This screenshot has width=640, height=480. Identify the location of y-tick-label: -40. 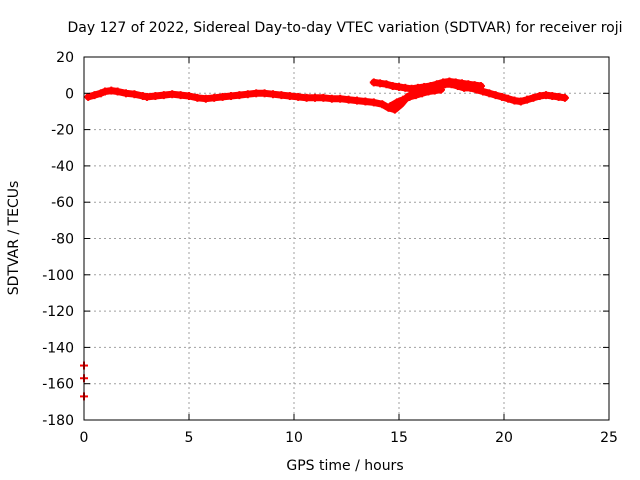
(62, 167).